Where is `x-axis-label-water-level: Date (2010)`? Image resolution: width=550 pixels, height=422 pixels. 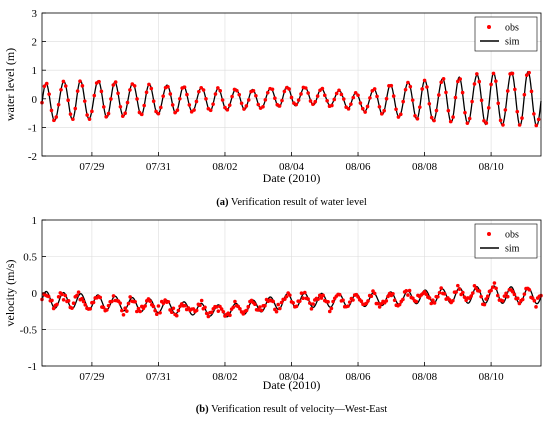 x-axis-label-water-level: Date (2010) is located at coordinates (292, 178).